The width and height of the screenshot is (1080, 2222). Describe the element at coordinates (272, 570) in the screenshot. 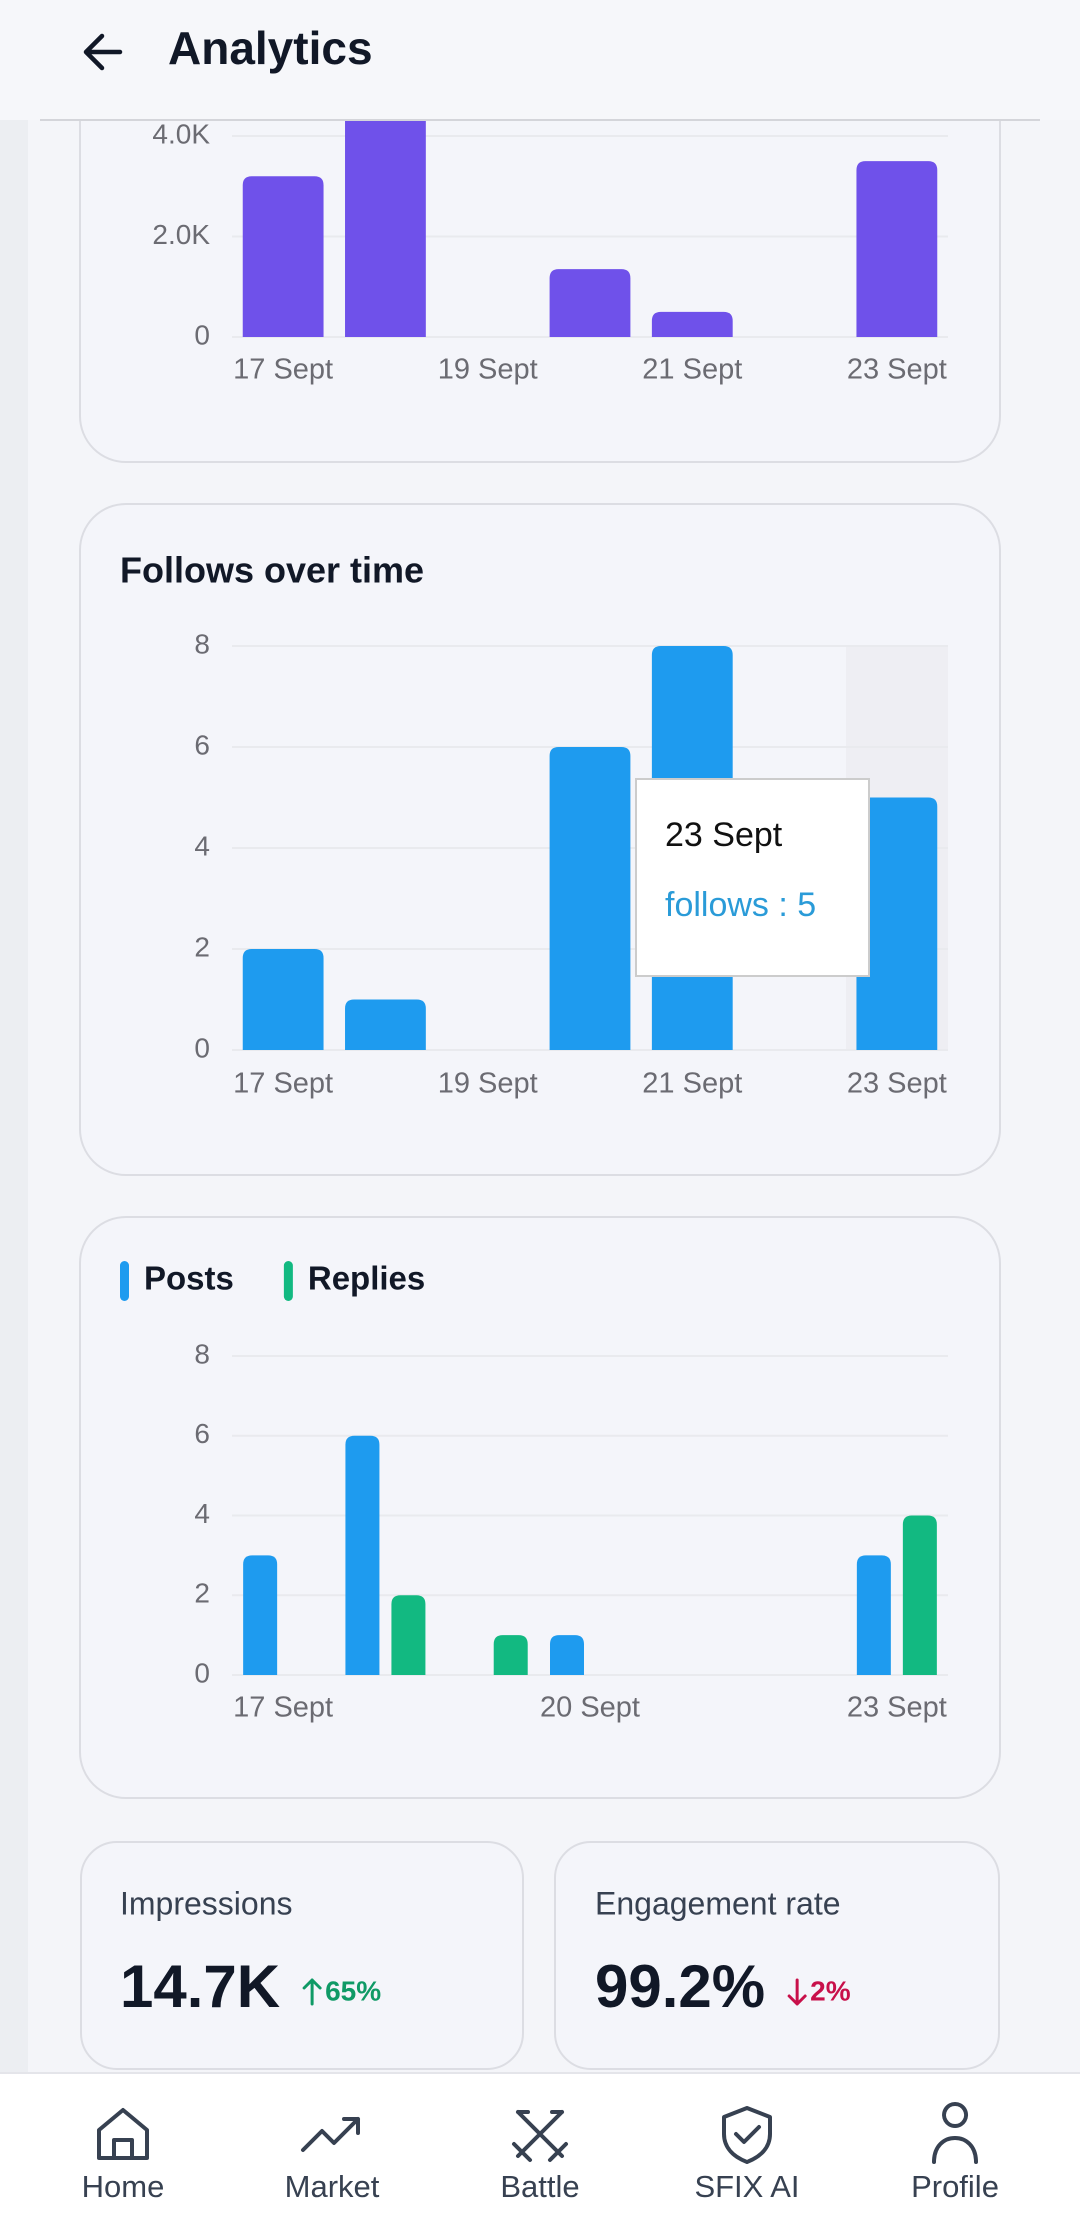

I see `chart-title: Follows over time` at that location.